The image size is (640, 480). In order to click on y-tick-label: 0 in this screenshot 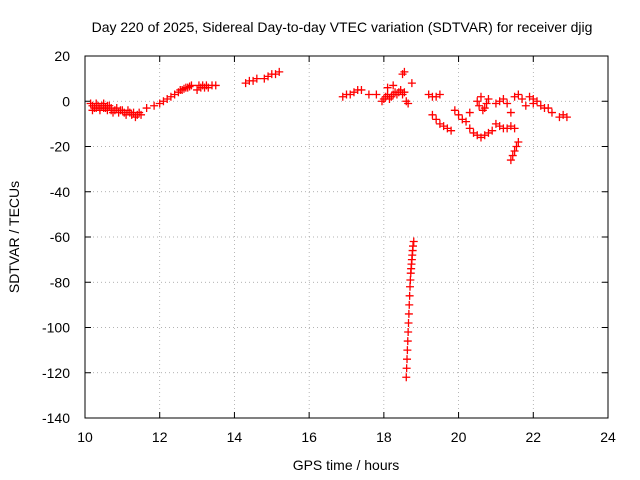, I will do `click(66, 101)`.